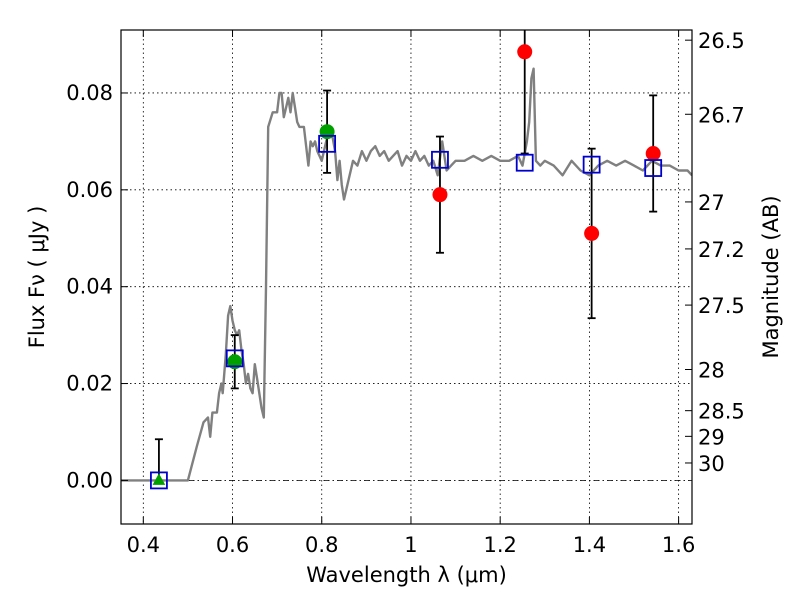 This screenshot has height=600, width=800. Describe the element at coordinates (89, 287) in the screenshot. I see `y-tick-label: 0.04` at that location.